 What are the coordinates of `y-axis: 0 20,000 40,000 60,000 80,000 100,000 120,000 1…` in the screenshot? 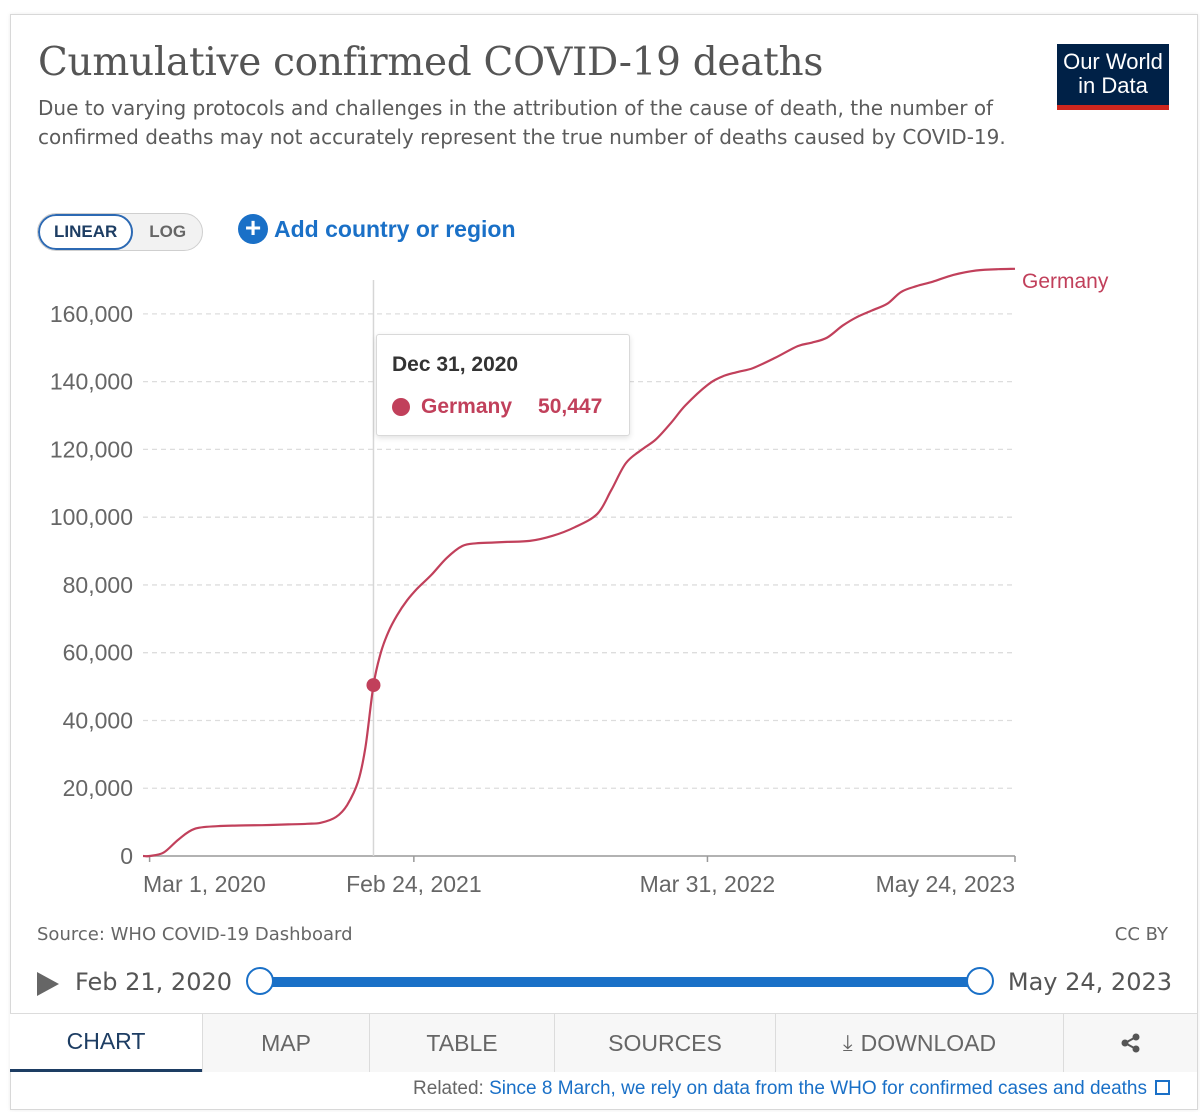 It's located at (91, 585).